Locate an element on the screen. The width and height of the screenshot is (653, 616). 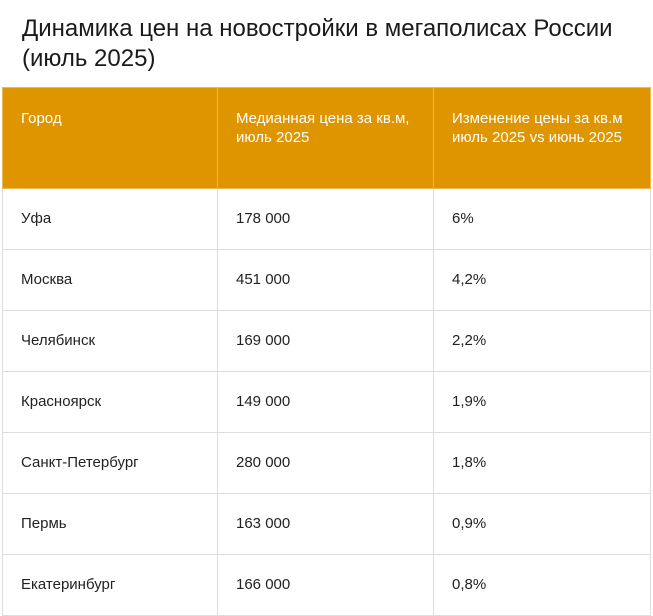
table-row: Уфа 178 000 6% is located at coordinates (326, 219).